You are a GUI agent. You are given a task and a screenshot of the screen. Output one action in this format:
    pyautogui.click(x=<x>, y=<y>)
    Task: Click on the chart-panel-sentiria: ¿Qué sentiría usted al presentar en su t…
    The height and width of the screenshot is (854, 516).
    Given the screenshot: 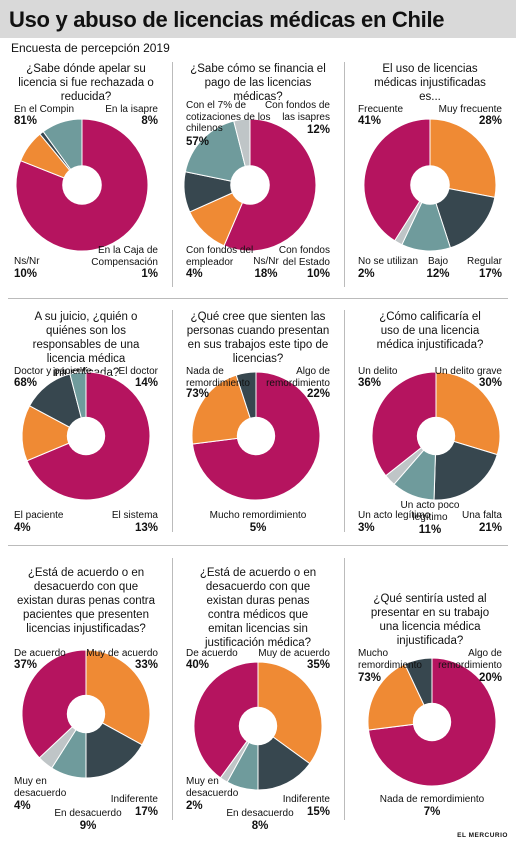 What is the action you would take?
    pyautogui.click(x=430, y=723)
    